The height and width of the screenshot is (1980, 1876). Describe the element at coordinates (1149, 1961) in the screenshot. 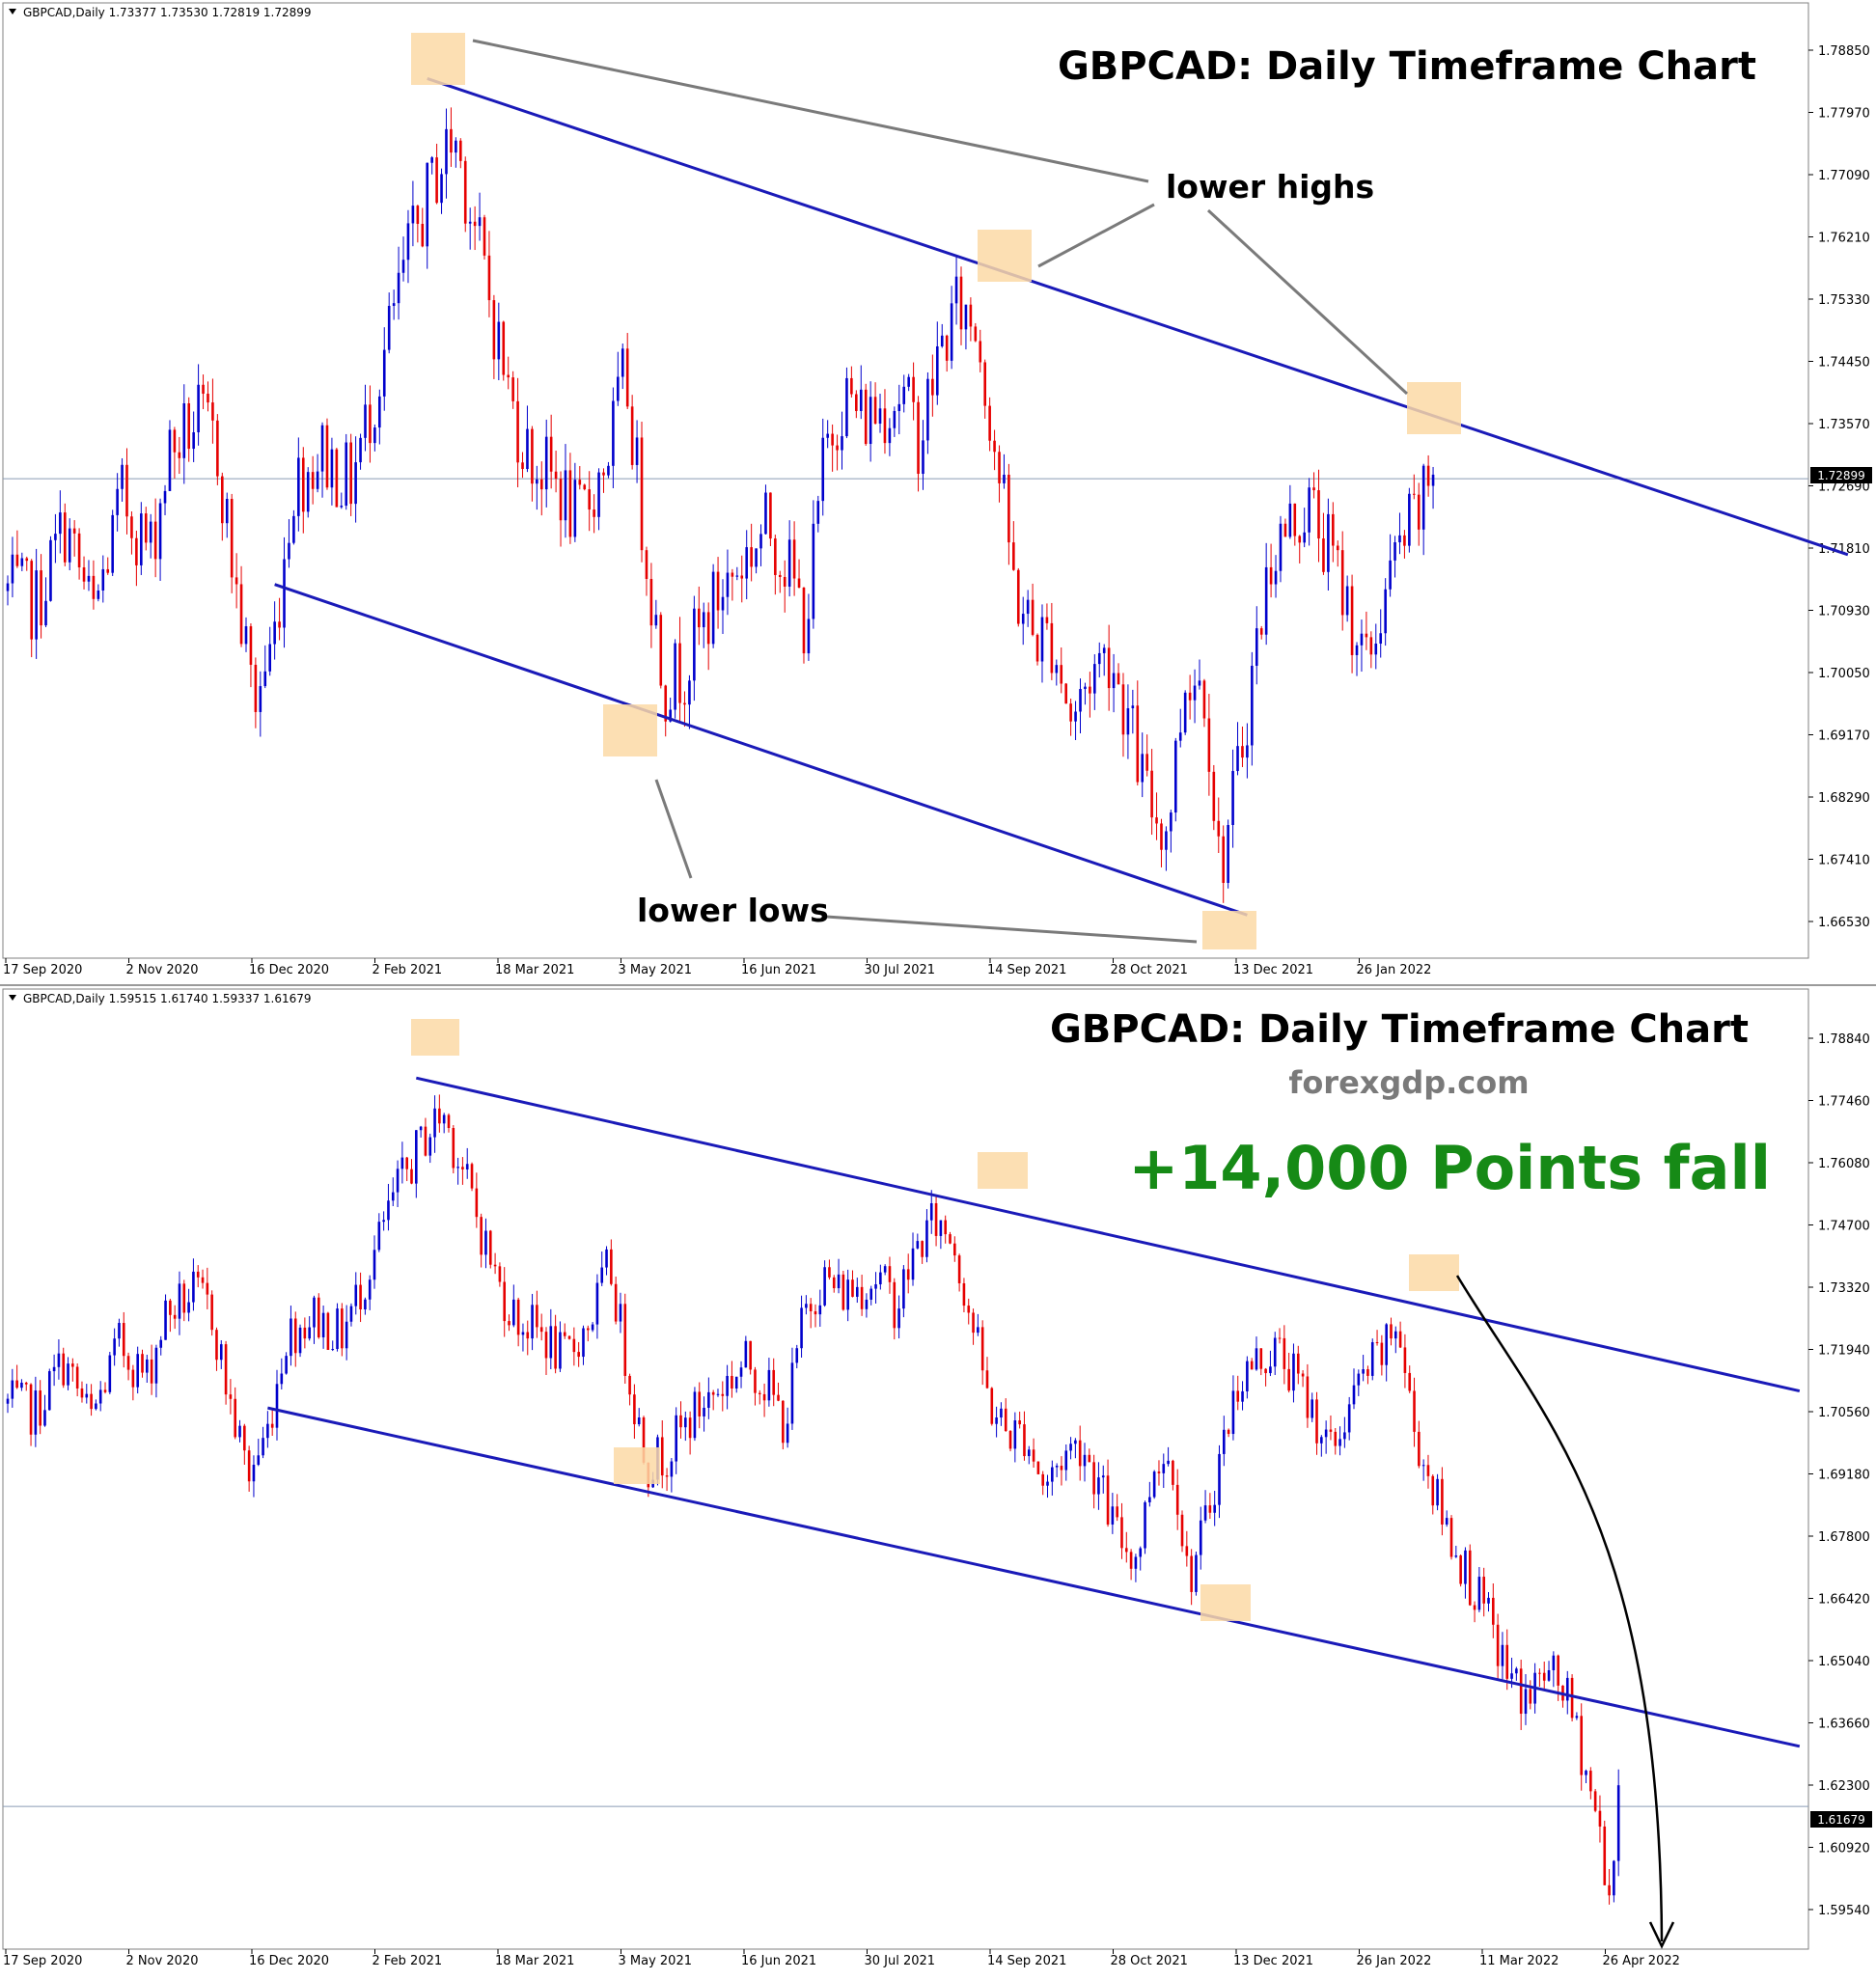

I see `x-tick-label: 28 Oct 2021` at that location.